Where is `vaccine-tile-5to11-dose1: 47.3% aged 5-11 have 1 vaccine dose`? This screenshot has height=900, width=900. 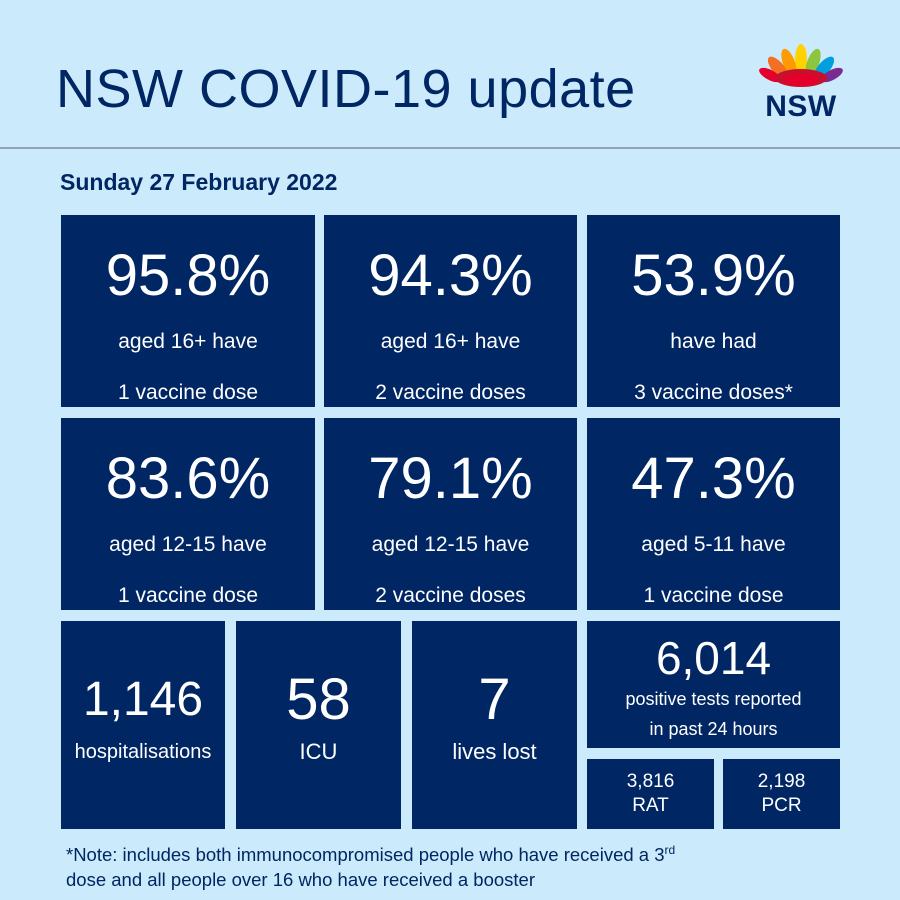
vaccine-tile-5to11-dose1: 47.3% aged 5-11 have 1 vaccine dose is located at coordinates (713, 514).